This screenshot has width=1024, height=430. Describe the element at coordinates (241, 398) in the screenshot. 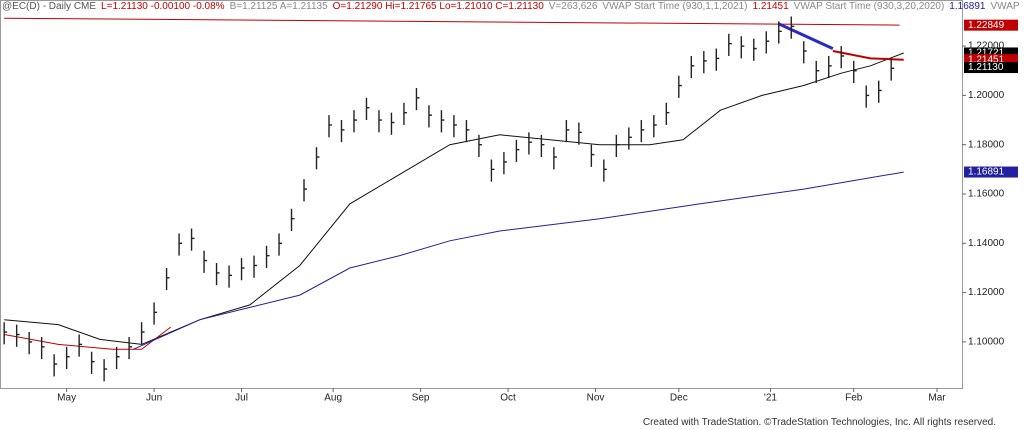

I see `x-tick-label: Jul` at that location.